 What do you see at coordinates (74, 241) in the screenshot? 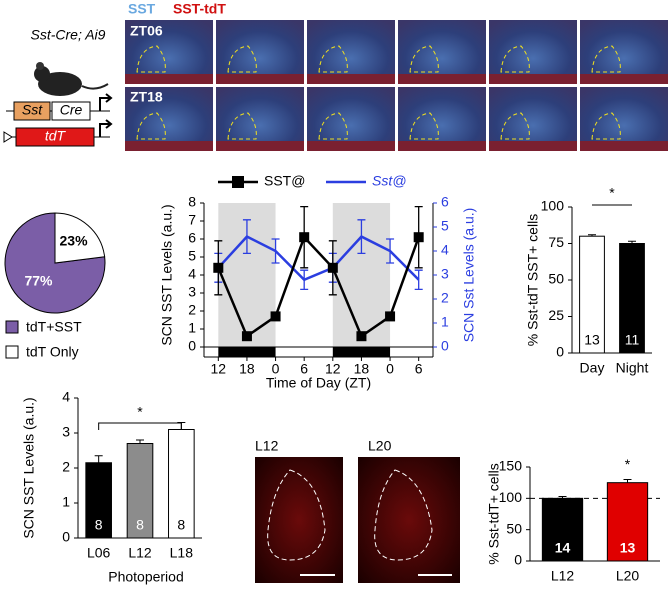
I see `slice-label: 23%` at bounding box center [74, 241].